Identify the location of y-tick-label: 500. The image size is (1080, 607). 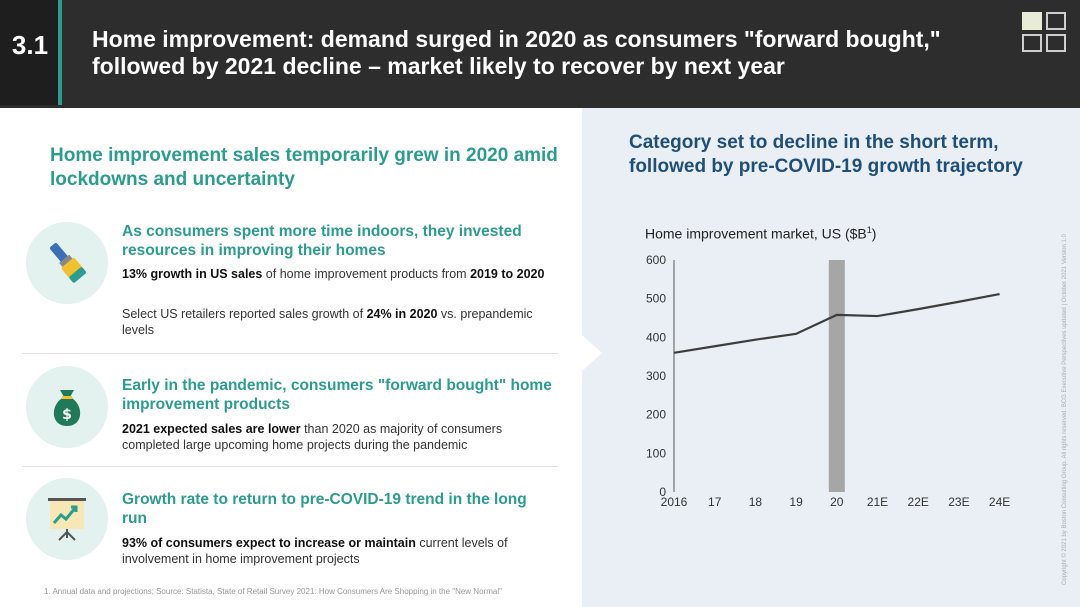
(656, 299).